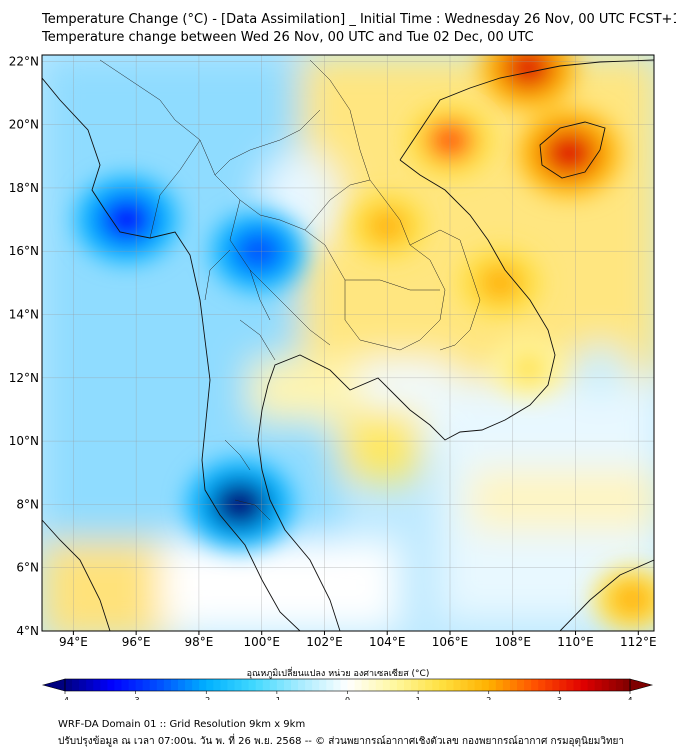 This screenshot has width=676, height=756. Describe the element at coordinates (569, 153) in the screenshot. I see `hainan-hot` at that location.